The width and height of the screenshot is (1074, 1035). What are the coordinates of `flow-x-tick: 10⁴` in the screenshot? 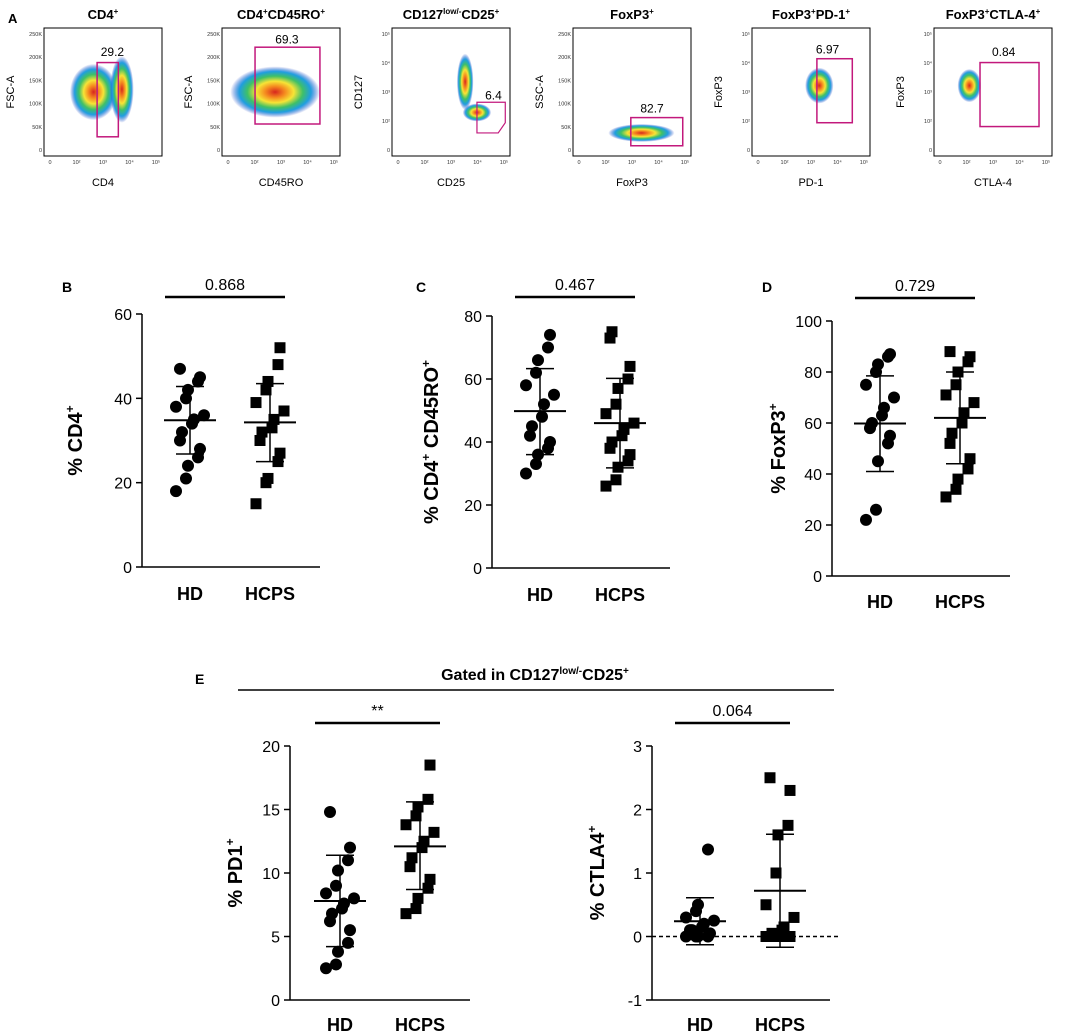 It's located at (129, 162).